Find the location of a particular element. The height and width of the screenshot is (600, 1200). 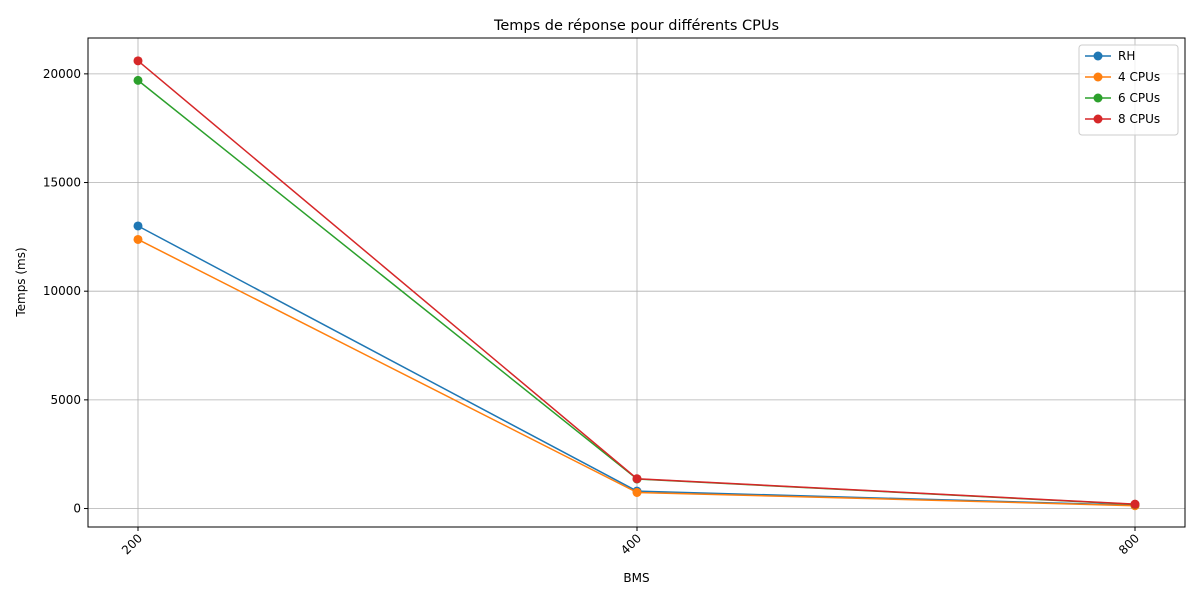

y-tick-label: 0 is located at coordinates (77, 509).